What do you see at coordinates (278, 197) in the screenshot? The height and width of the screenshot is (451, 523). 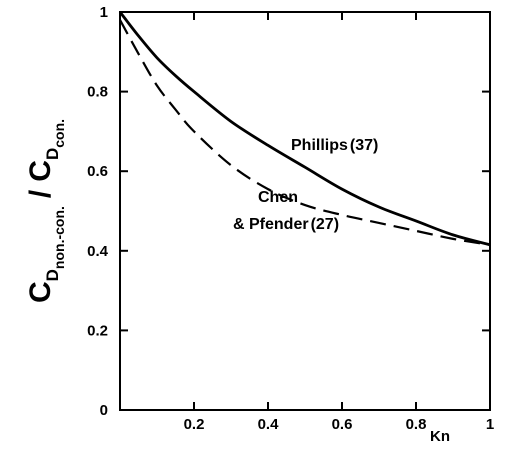 I see `annotation-chen: Chen` at bounding box center [278, 197].